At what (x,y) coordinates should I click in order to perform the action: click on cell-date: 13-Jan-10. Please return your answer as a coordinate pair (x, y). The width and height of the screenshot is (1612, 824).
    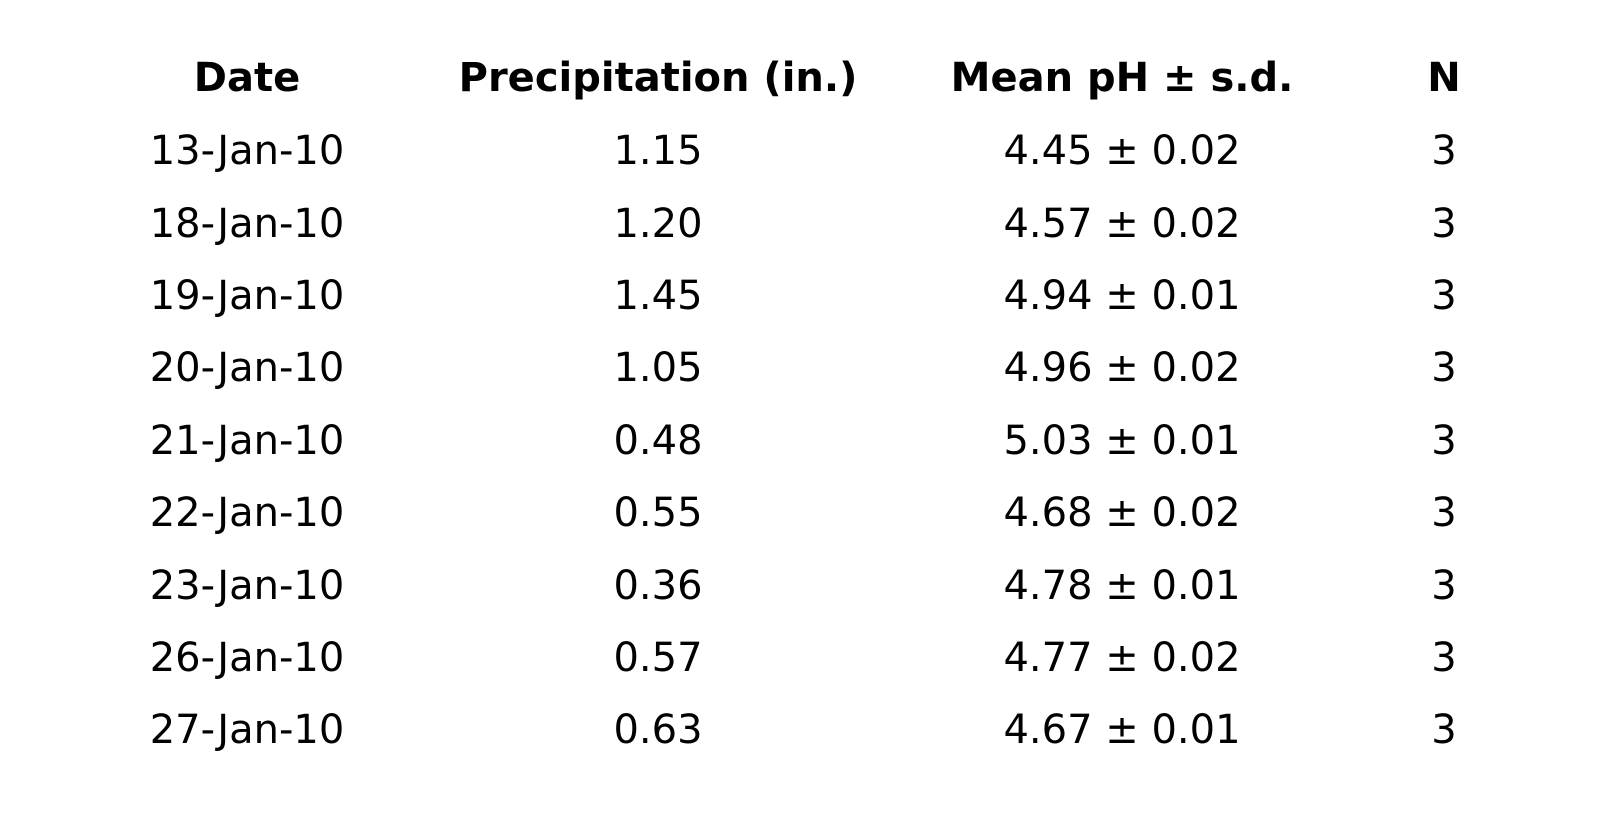
    Looking at the image, I should click on (247, 151).